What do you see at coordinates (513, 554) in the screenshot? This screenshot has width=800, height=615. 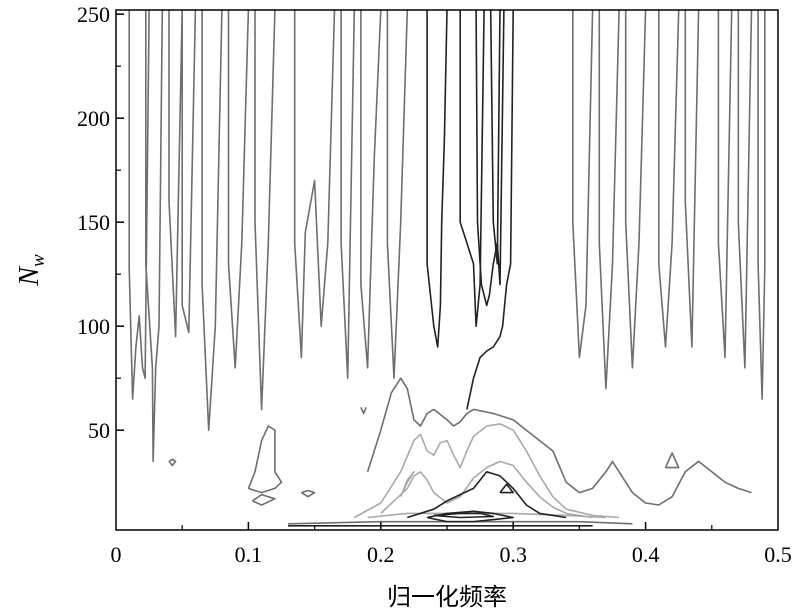 I see `x-tick-label: 0.3` at bounding box center [513, 554].